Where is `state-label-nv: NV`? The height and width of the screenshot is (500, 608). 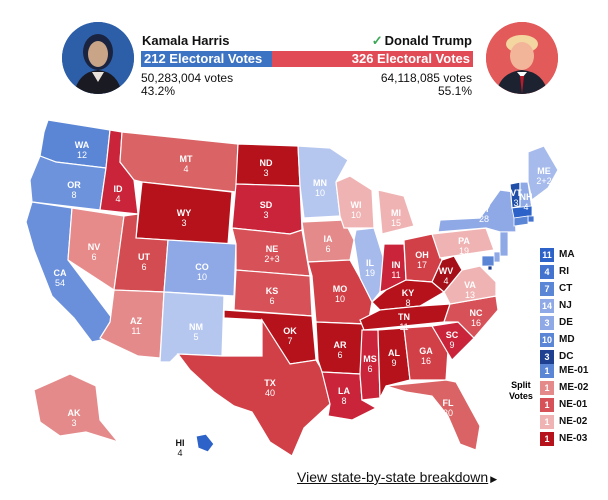
state-label-nv: NV is located at coordinates (94, 247).